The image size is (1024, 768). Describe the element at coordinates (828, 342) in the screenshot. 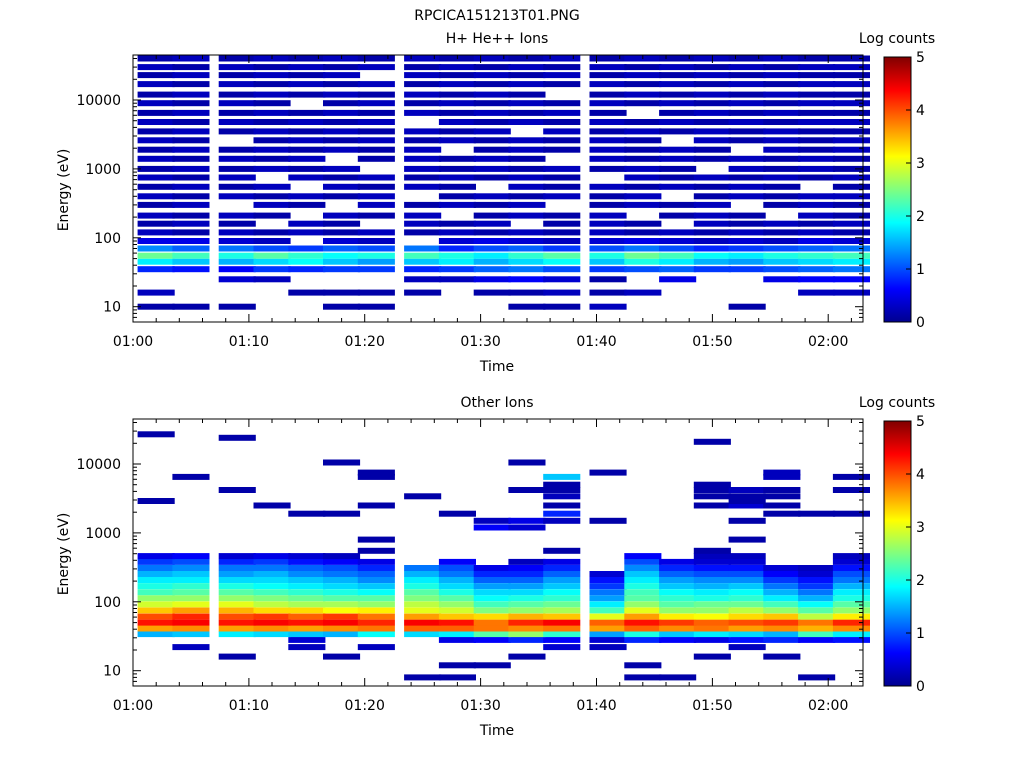

I see `x-tick-label: 02:00` at that location.